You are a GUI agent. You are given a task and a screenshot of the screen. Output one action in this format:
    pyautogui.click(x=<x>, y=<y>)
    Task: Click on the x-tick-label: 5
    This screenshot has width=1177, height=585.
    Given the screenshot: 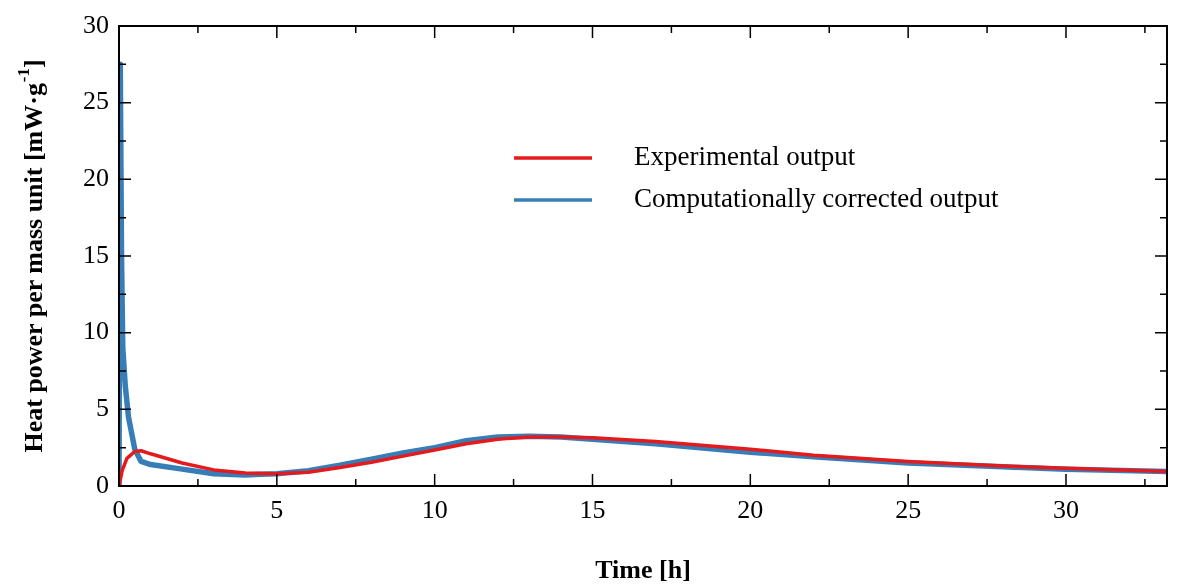 What is the action you would take?
    pyautogui.click(x=277, y=510)
    